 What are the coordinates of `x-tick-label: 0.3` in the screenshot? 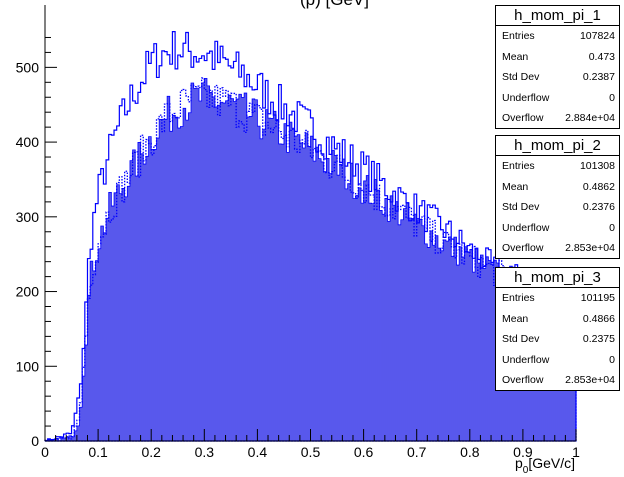 It's located at (205, 452).